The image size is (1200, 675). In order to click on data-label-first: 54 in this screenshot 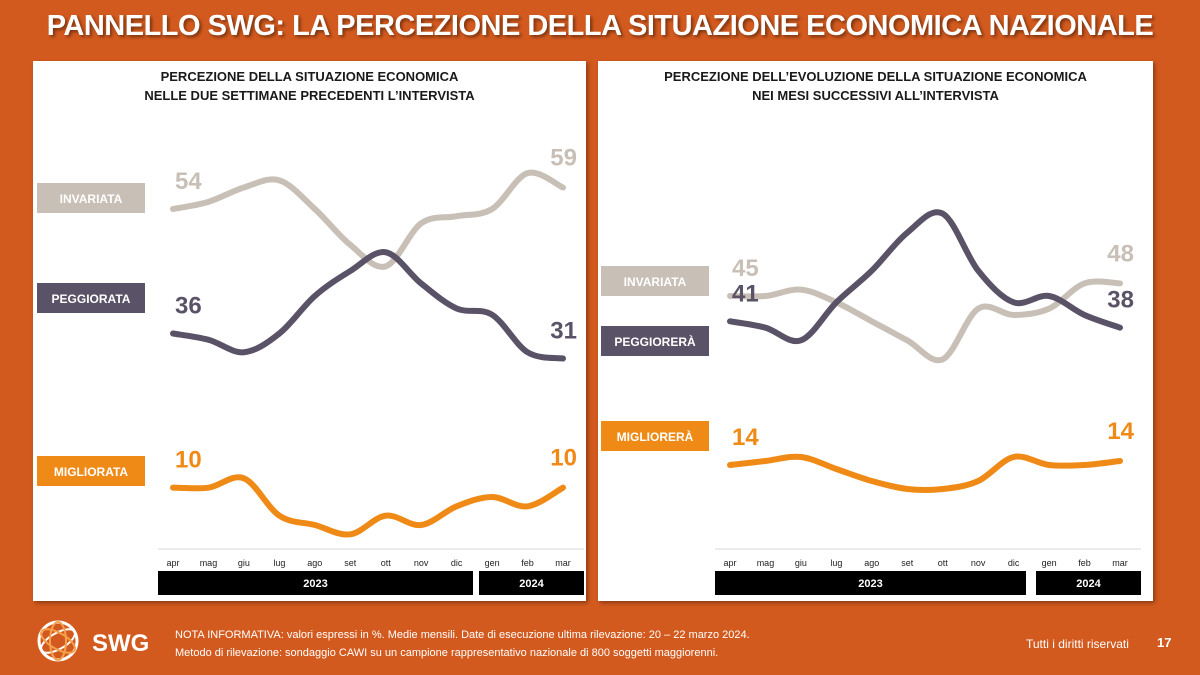, I will do `click(188, 181)`.